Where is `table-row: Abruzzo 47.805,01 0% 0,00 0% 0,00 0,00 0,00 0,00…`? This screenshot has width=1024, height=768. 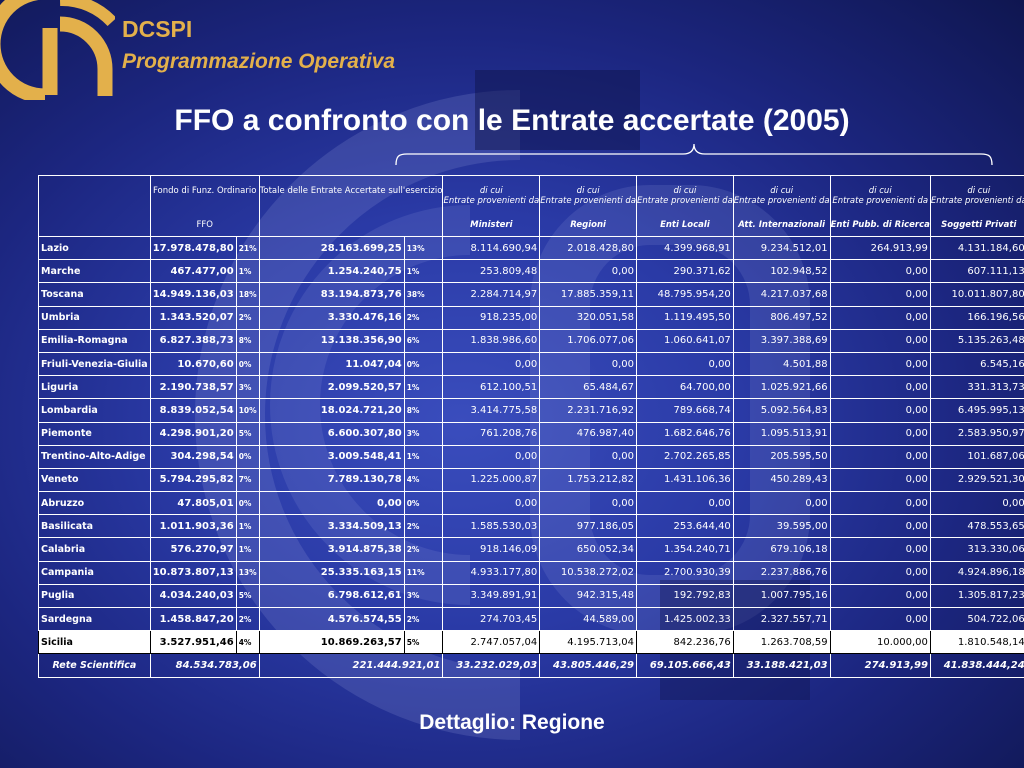
table-row: Abruzzo 47.805,01 0% 0,00 0% 0,00 0,00 0,00 0,00… is located at coordinates (531, 503).